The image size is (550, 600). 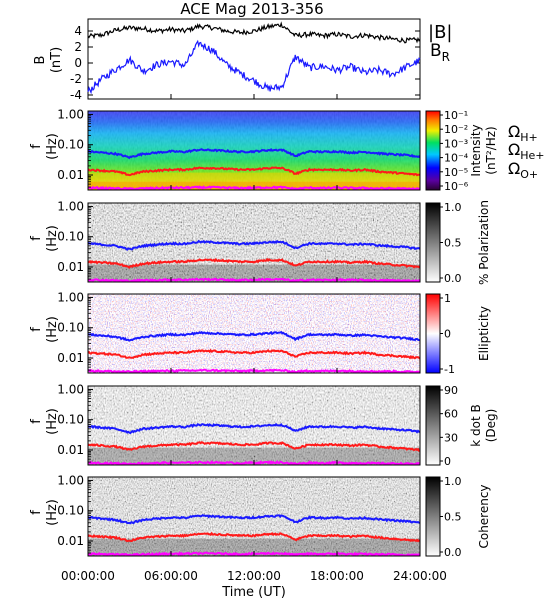 What do you see at coordinates (446, 57) in the screenshot?
I see `legend-b-radial-sub: R` at bounding box center [446, 57].